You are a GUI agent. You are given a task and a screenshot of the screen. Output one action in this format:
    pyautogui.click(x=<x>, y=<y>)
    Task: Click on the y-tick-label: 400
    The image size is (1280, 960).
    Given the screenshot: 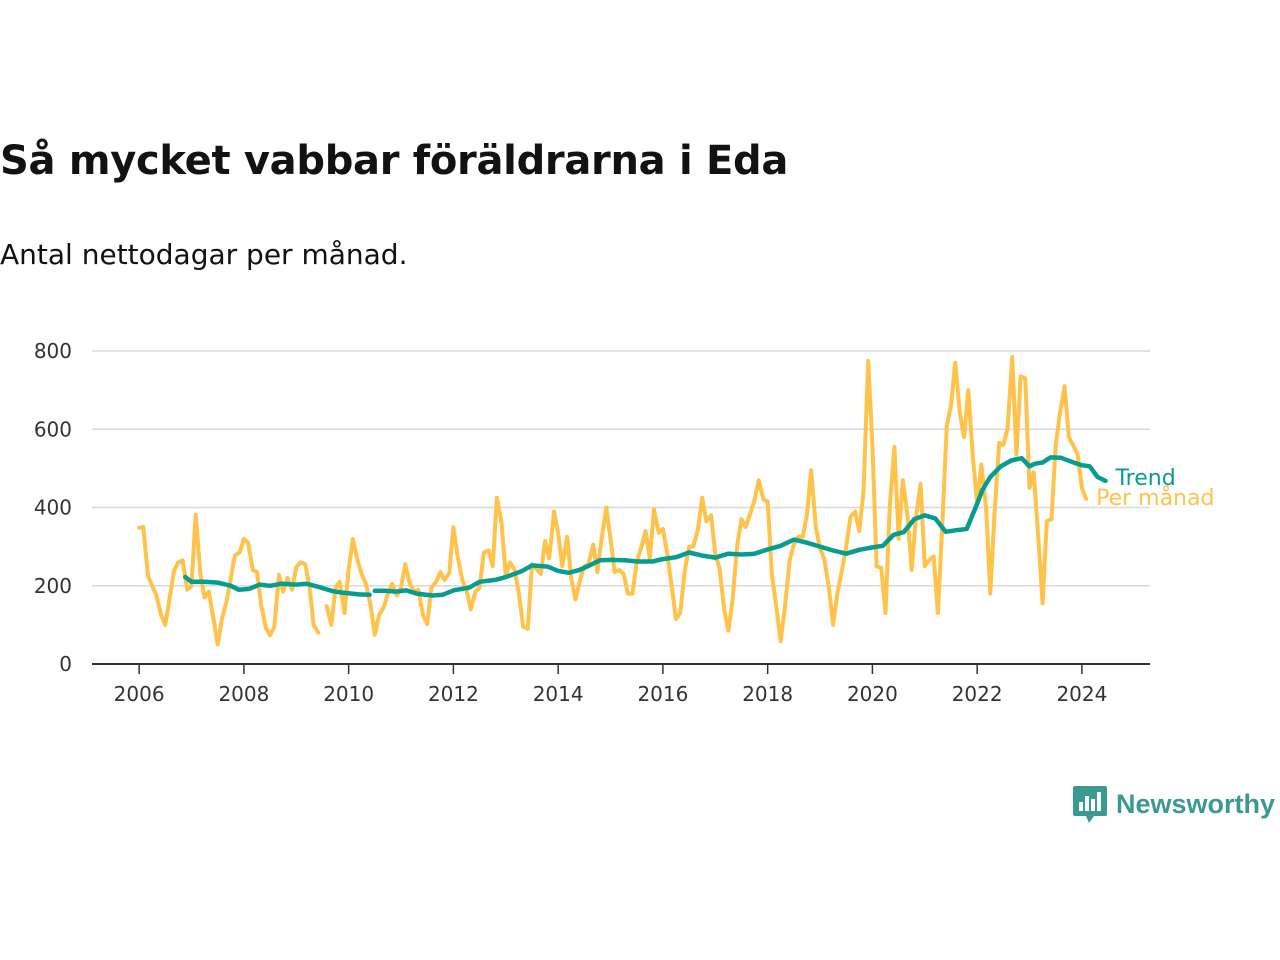 What is the action you would take?
    pyautogui.click(x=53, y=508)
    